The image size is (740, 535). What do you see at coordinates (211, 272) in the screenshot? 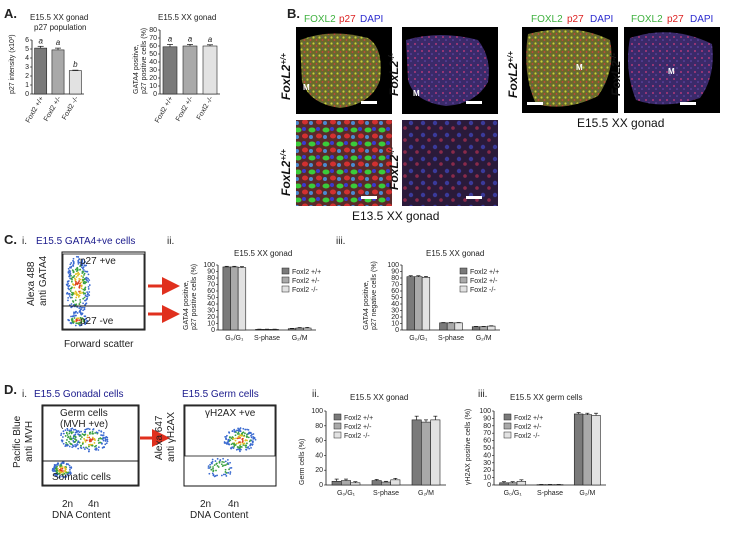
I see `y-tick-label: 90` at bounding box center [211, 272].